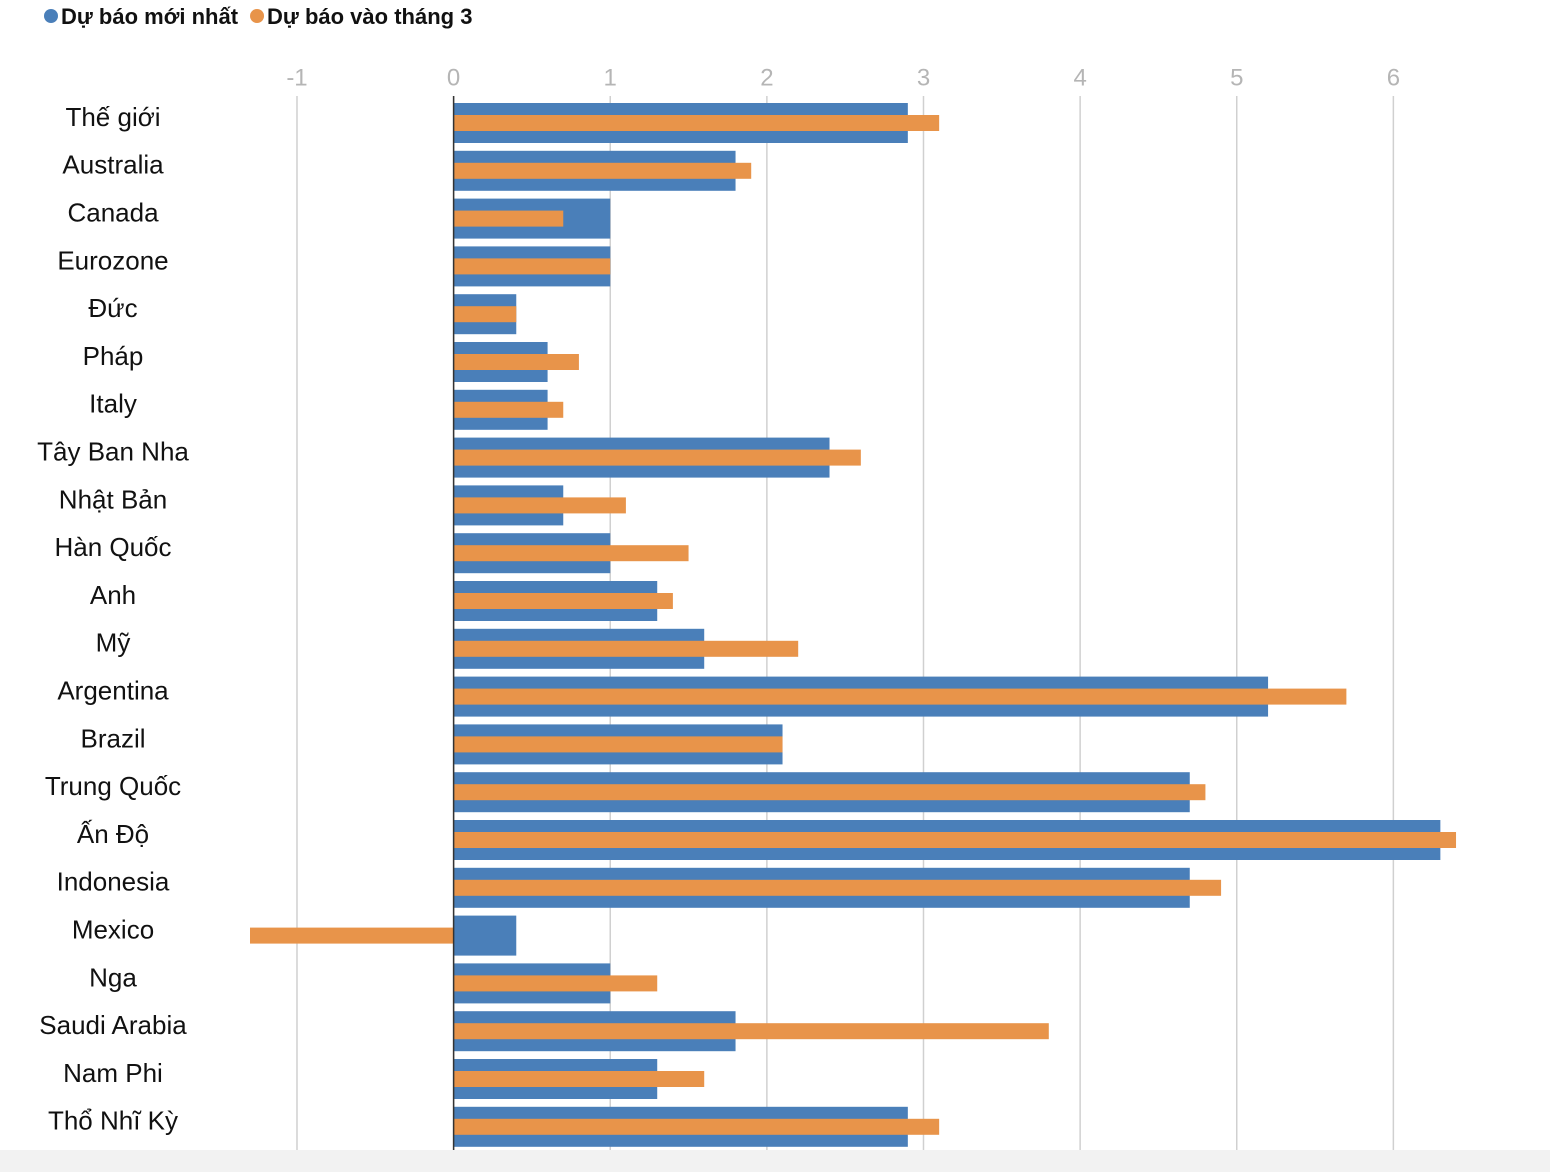 Image resolution: width=1550 pixels, height=1172 pixels. Describe the element at coordinates (113, 1025) in the screenshot. I see `y-tick-label: Saudi Arabia` at that location.